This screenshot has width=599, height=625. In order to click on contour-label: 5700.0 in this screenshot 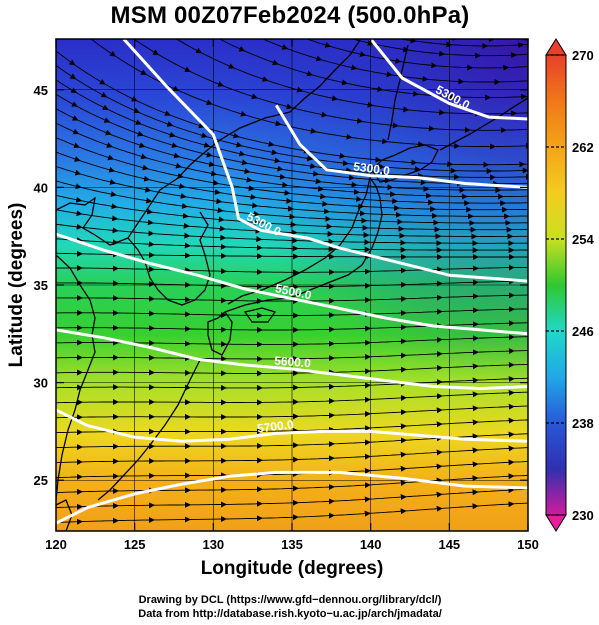, I will do `click(275, 426)`.